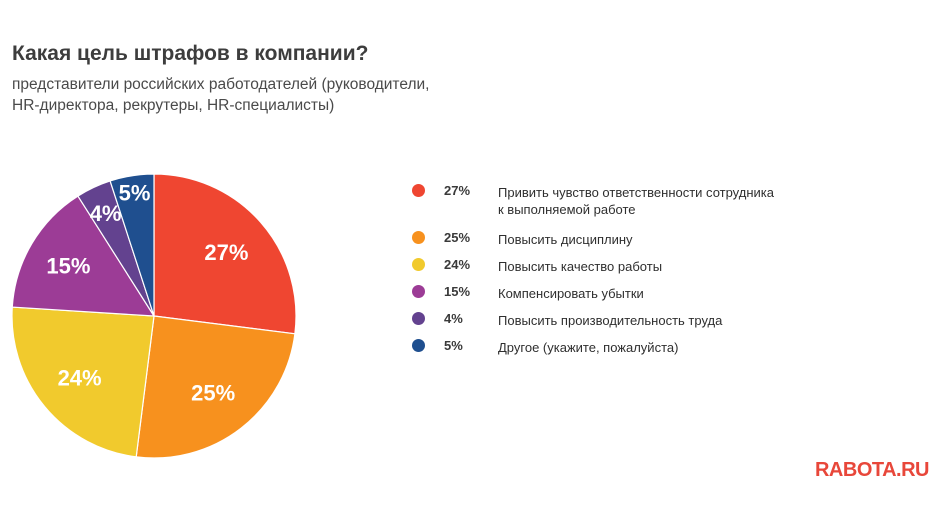 This screenshot has width=941, height=529. I want to click on pie-label-losses: 15%, so click(68, 265).